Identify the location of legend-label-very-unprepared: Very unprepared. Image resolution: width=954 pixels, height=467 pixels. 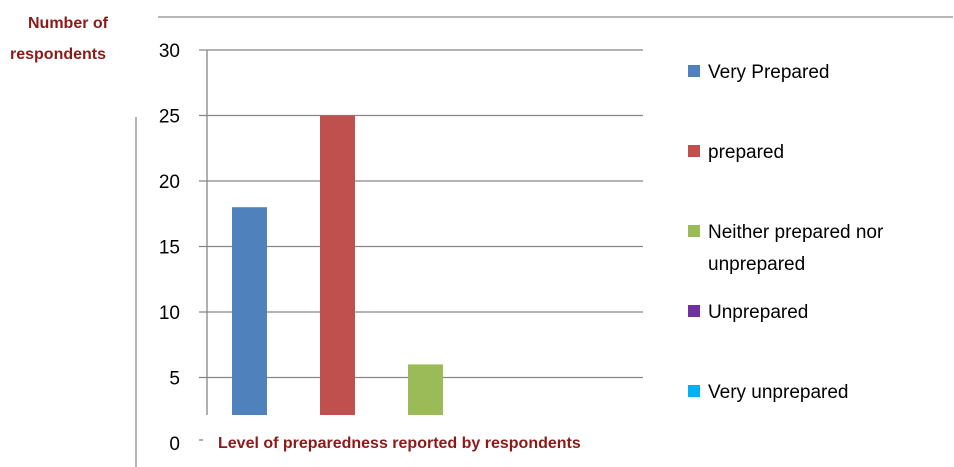
(778, 392).